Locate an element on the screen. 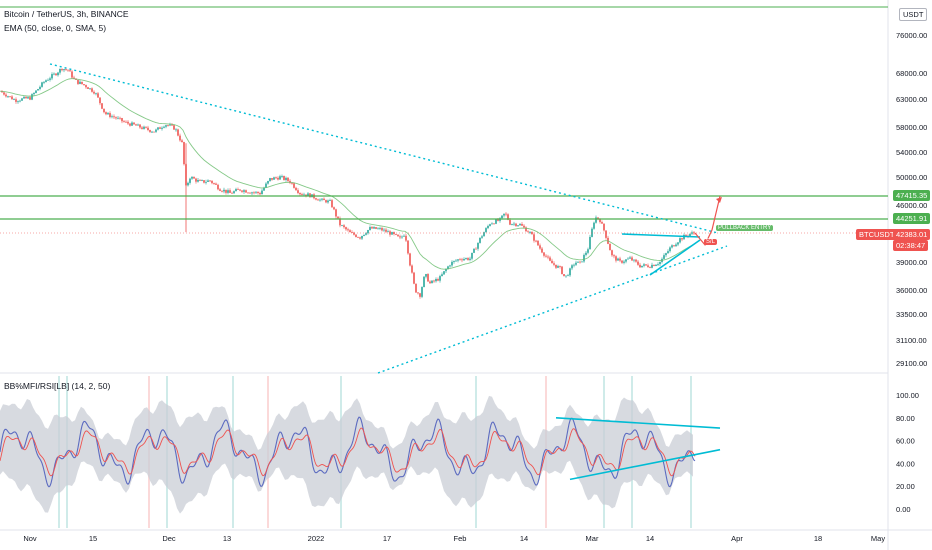 The image size is (932, 550). y-tick-label: 76000.00 is located at coordinates (911, 35).